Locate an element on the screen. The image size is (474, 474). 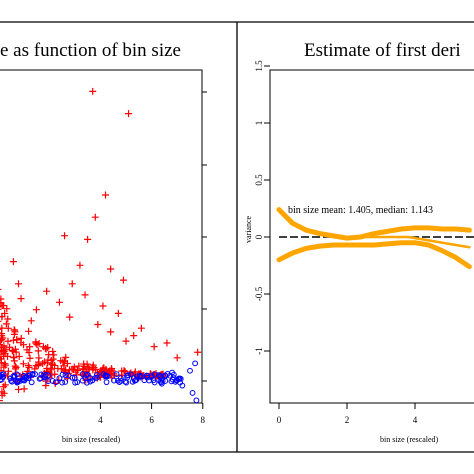
left-chart-title: e as function of bin size is located at coordinates (90, 50).